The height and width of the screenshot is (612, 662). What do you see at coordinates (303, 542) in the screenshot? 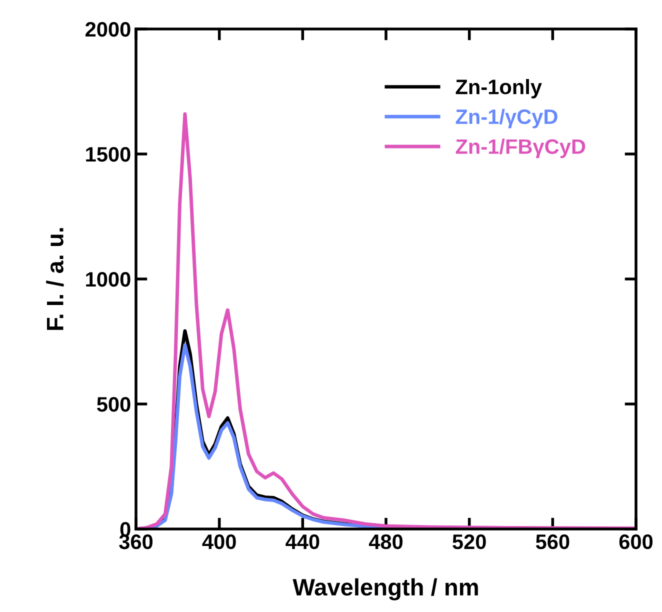
I see `x-tick-label: 440` at bounding box center [303, 542].